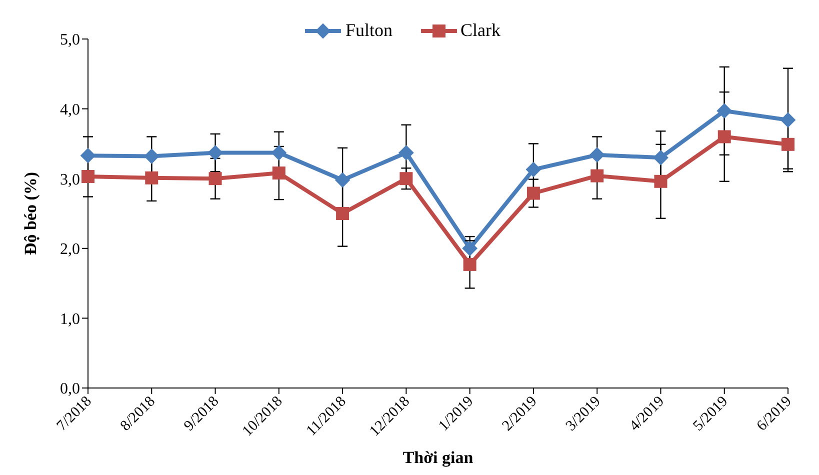  What do you see at coordinates (70, 249) in the screenshot?
I see `y-tick-label: 2,0` at bounding box center [70, 249].